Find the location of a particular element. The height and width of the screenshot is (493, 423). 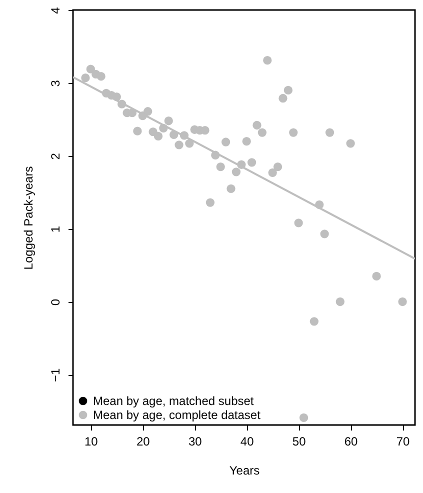

x-tick-label: 10 is located at coordinates (91, 441).